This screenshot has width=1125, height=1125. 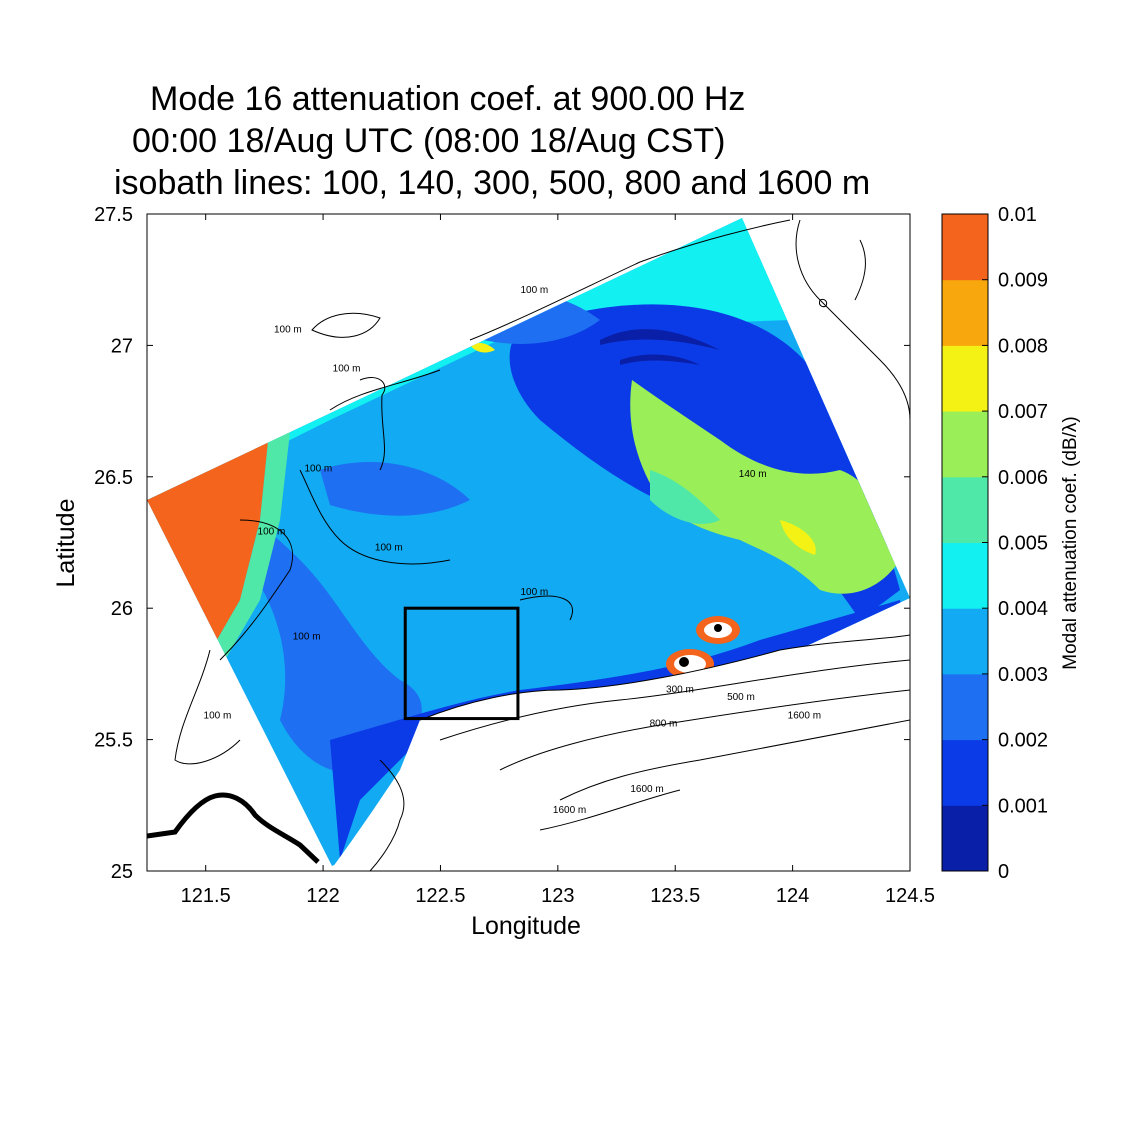 I want to click on y-tick-label: 26.5, so click(x=113, y=478).